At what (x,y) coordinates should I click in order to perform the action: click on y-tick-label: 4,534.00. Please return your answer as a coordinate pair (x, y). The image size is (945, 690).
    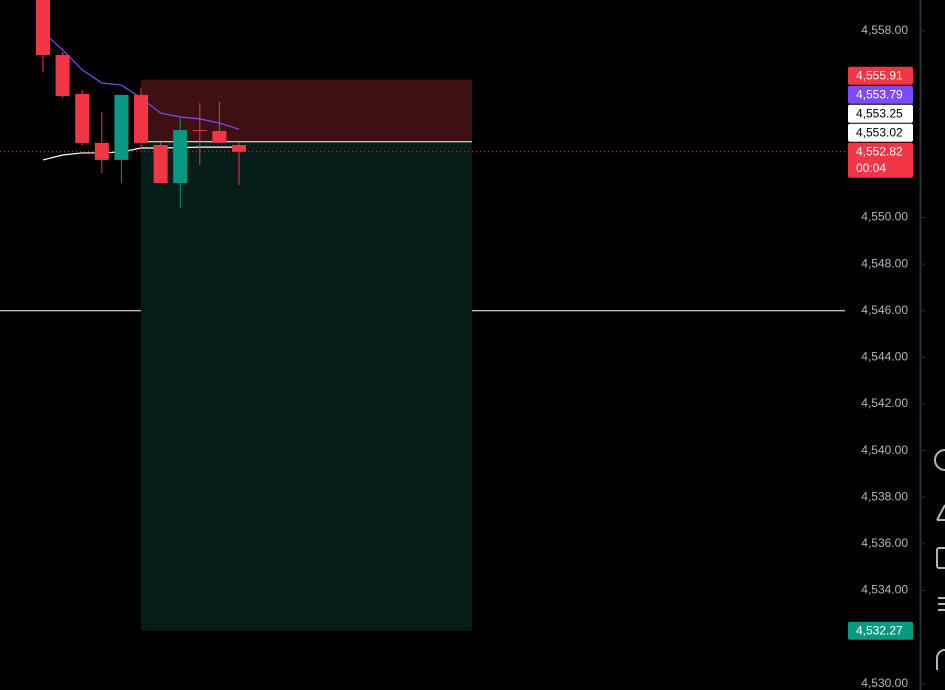
    Looking at the image, I should click on (884, 590).